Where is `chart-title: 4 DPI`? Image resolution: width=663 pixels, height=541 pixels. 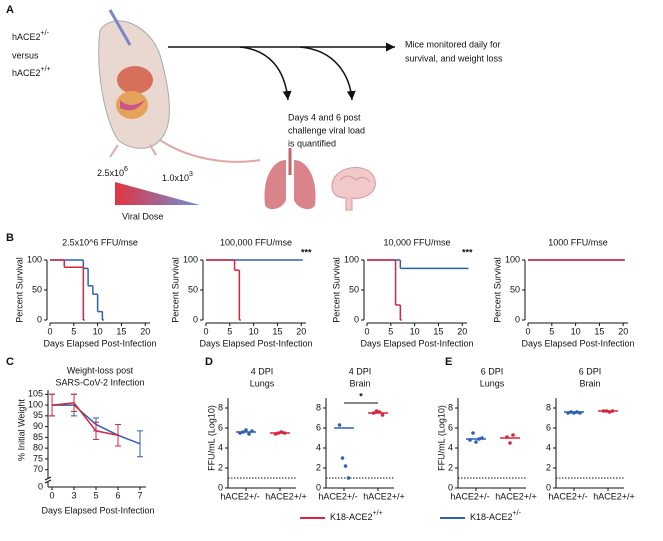 chart-title: 4 DPI is located at coordinates (360, 371).